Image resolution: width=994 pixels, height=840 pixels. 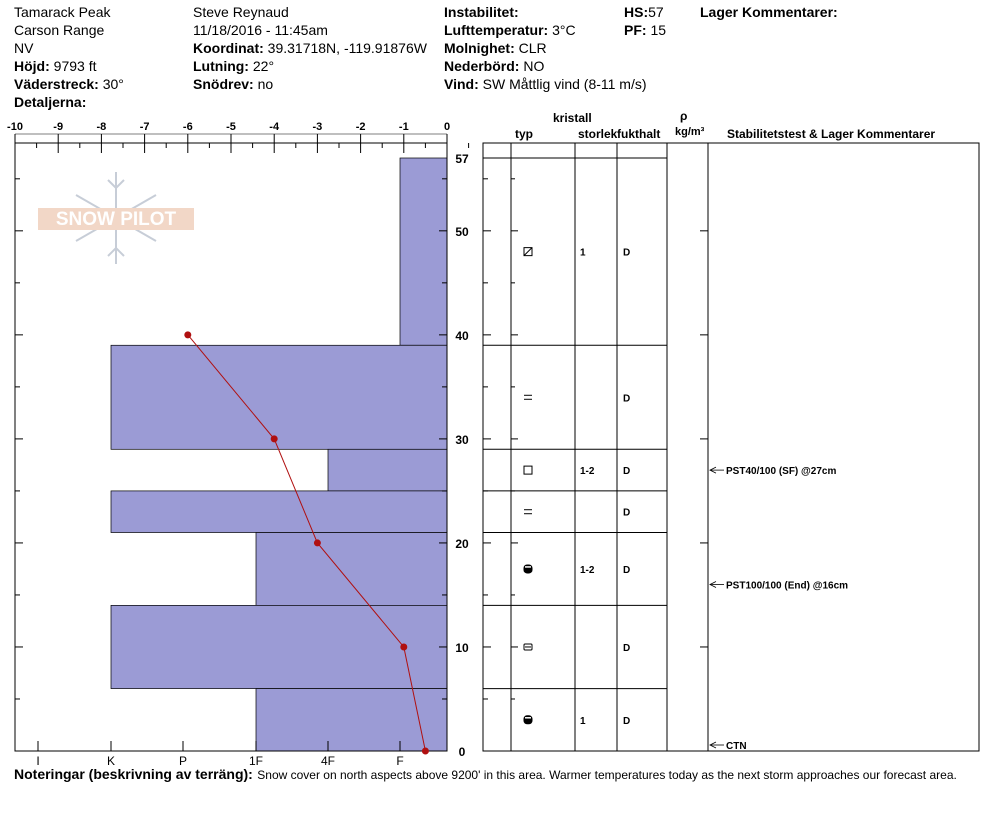 I want to click on logo-text: SNOW PILOT, so click(x=116, y=219).